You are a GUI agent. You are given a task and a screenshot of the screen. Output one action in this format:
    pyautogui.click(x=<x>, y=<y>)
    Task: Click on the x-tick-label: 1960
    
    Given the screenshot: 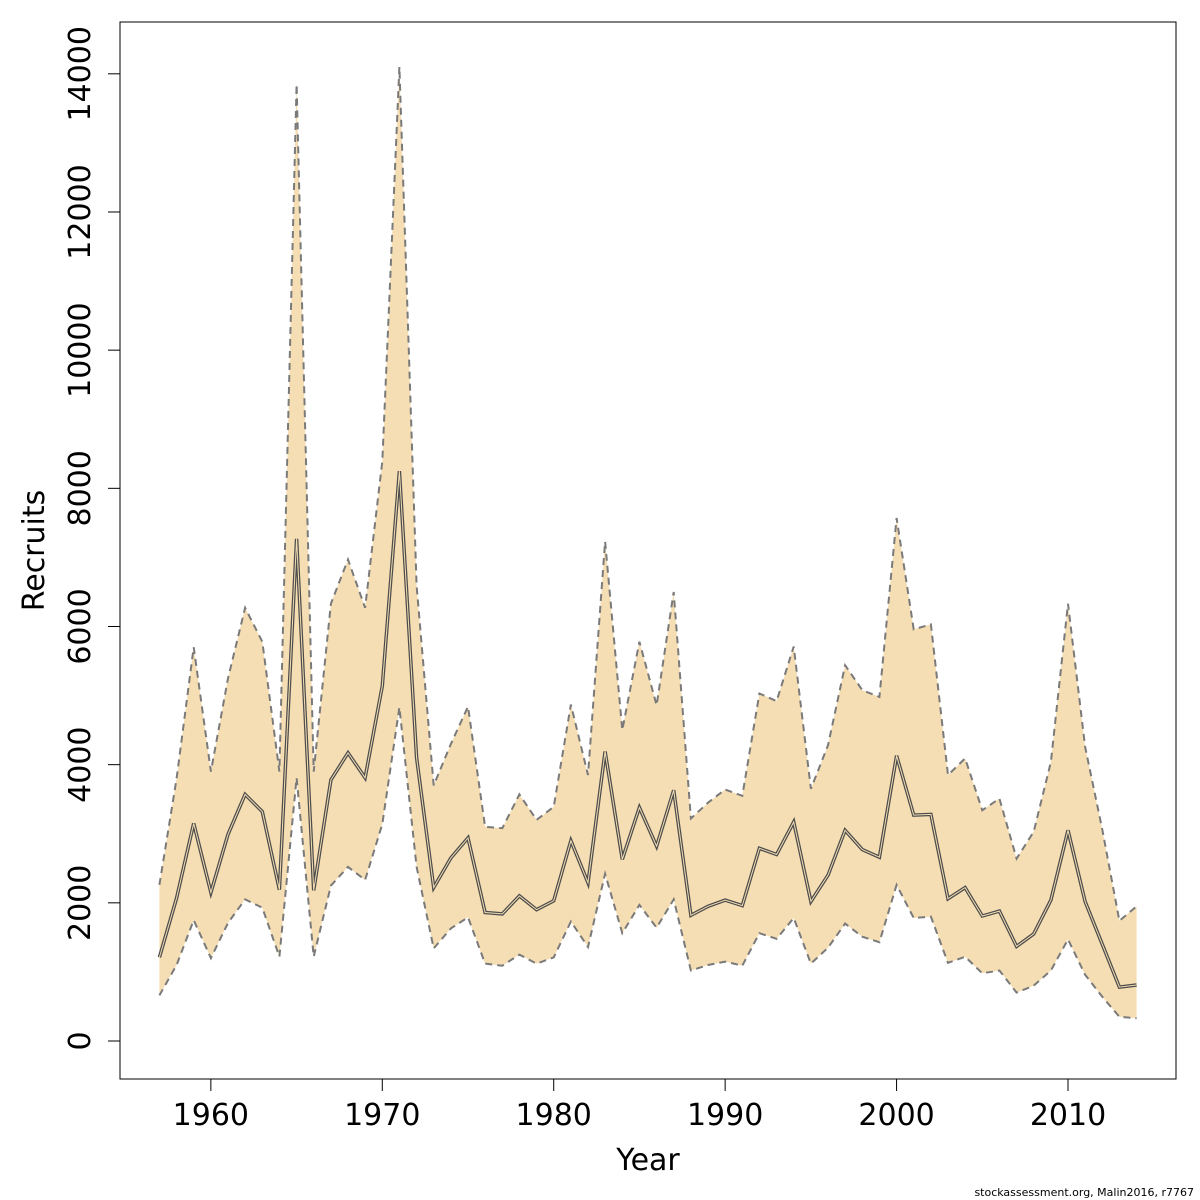 What is the action you would take?
    pyautogui.click(x=211, y=1115)
    